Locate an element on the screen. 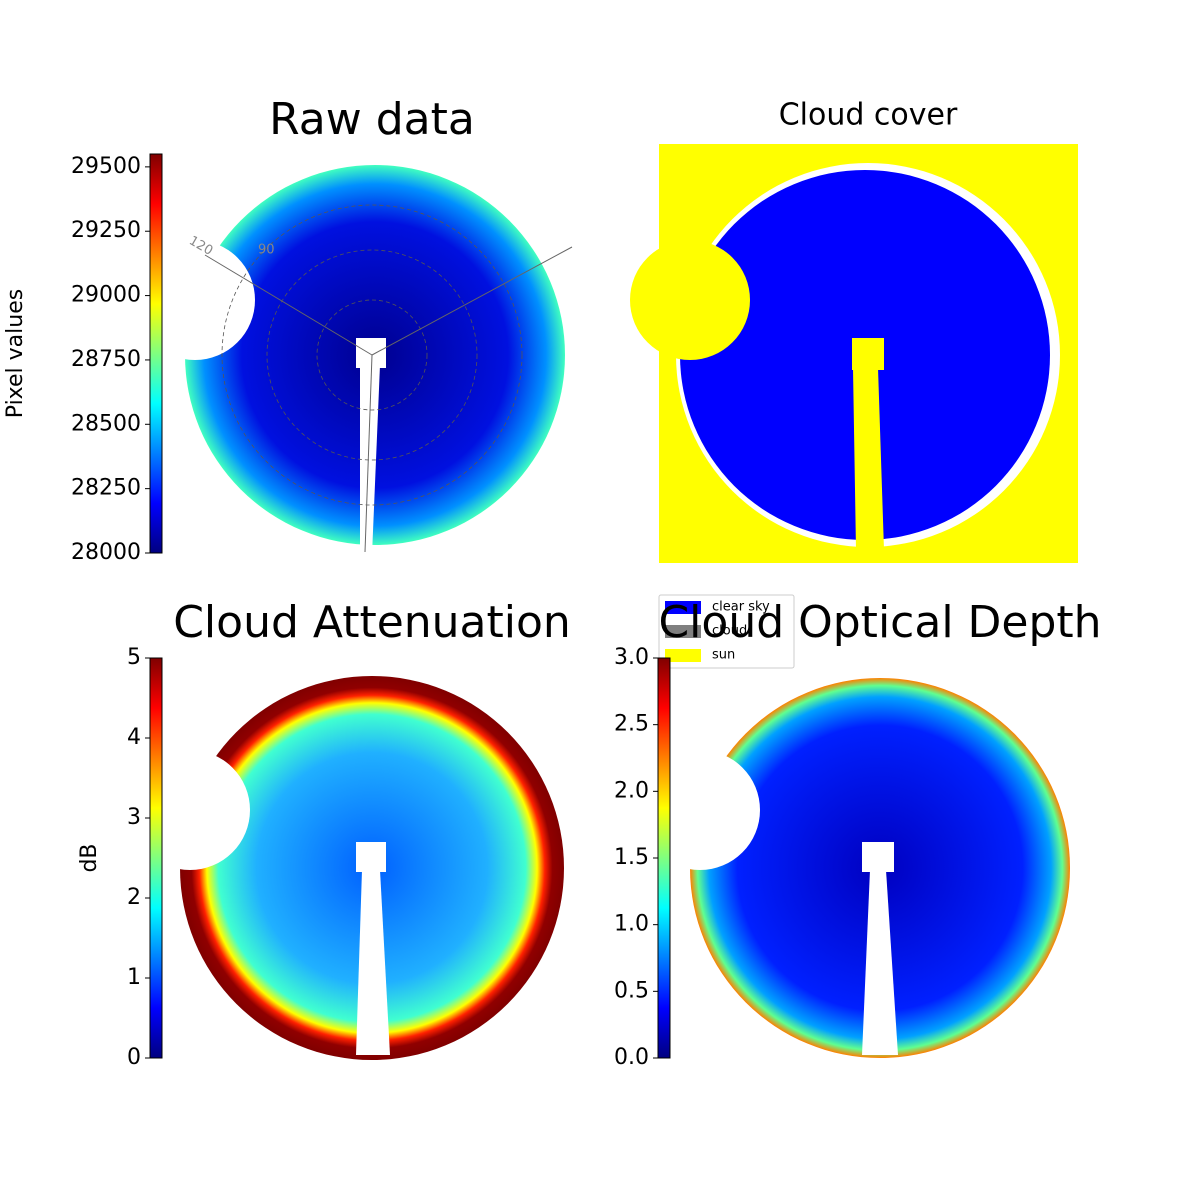 This screenshot has width=1200, height=1200. tick-label: 1.0 is located at coordinates (631, 924).